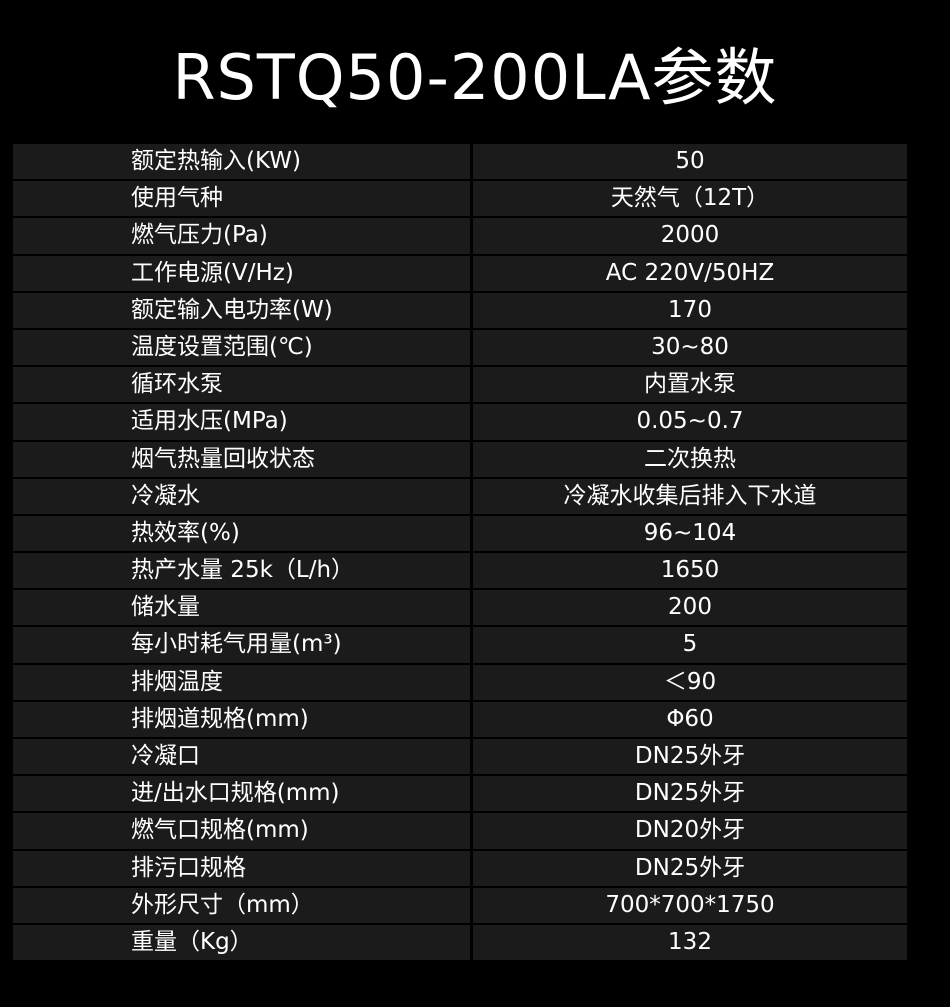 The width and height of the screenshot is (950, 1007). Describe the element at coordinates (241, 682) in the screenshot. I see `spec-label: 排烟温度` at that location.